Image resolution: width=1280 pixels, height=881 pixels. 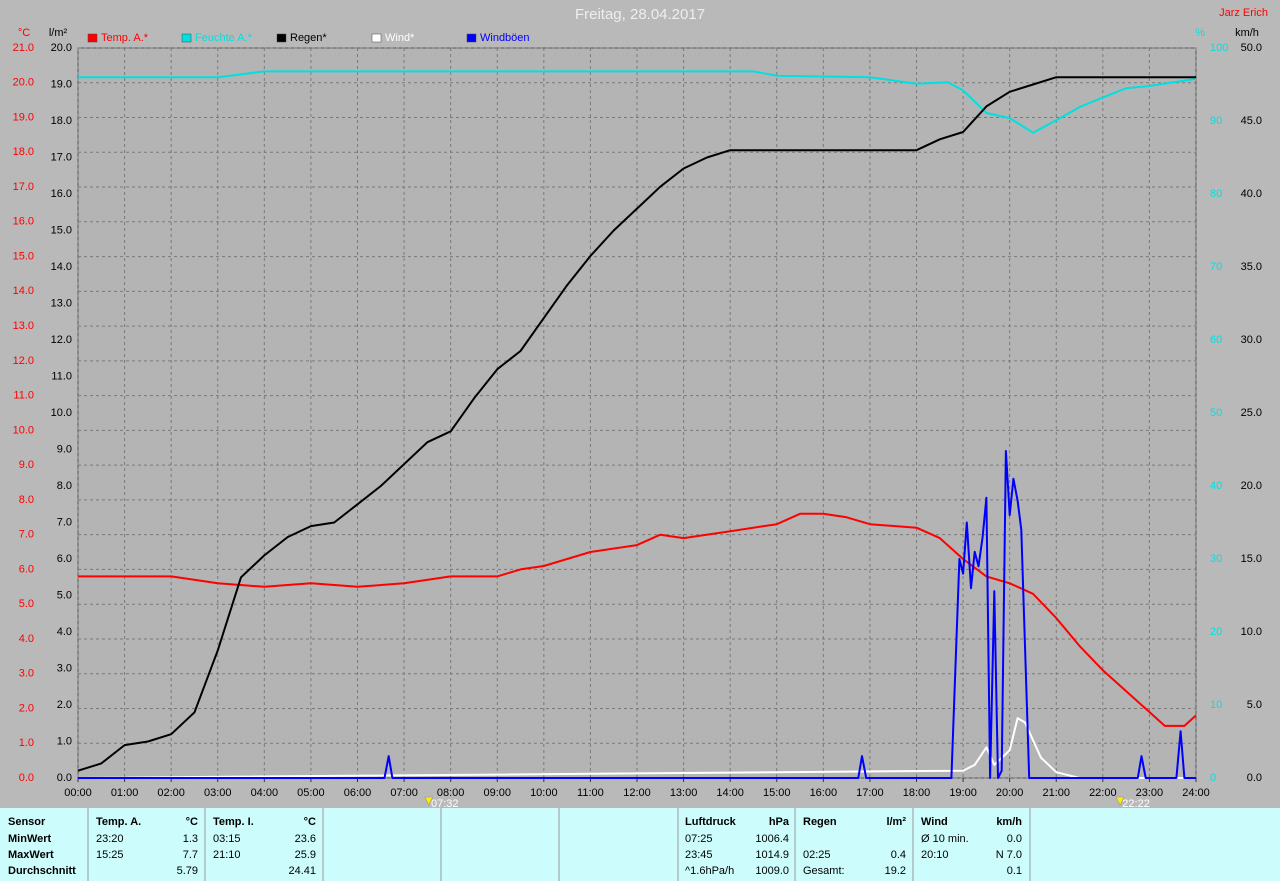 What do you see at coordinates (23, 430) in the screenshot?
I see `y-tick-label: 10.0` at bounding box center [23, 430].